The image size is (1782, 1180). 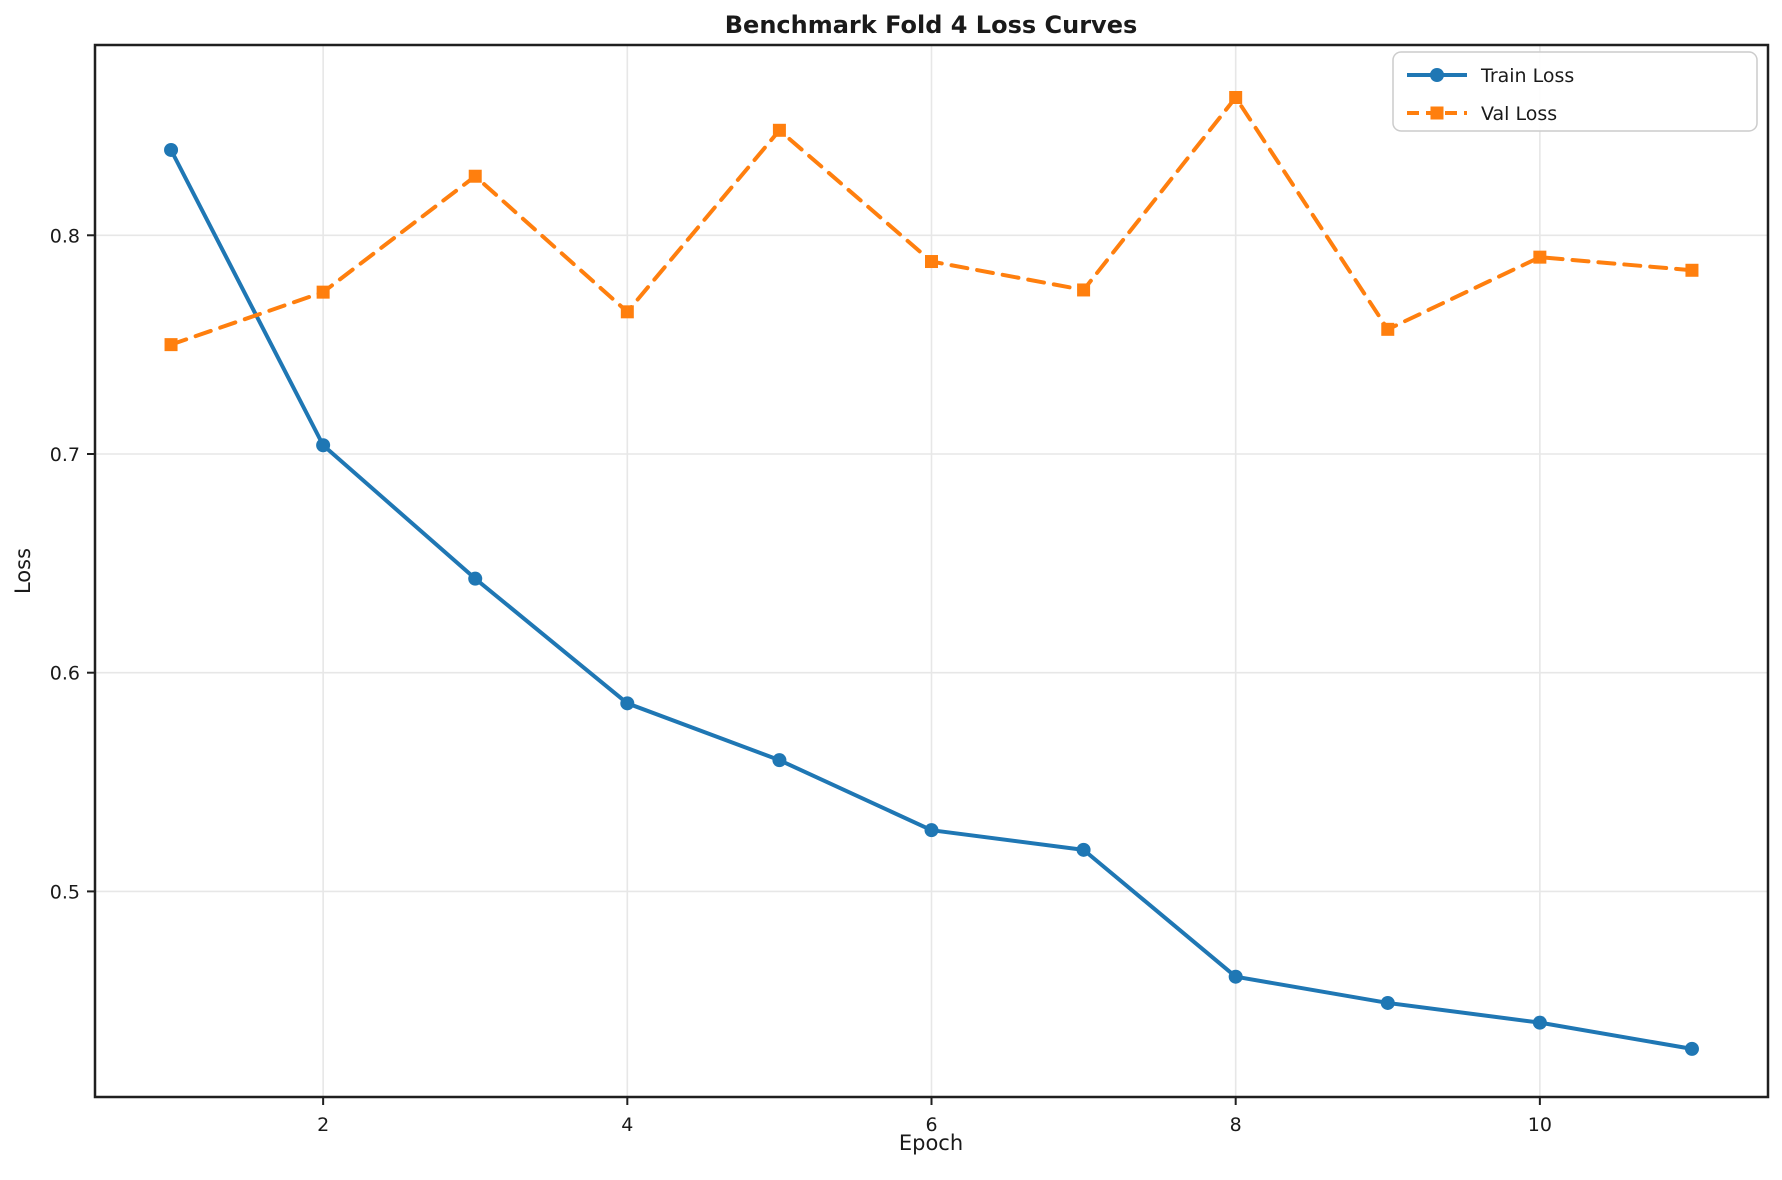 I want to click on x-tick-label: 4, so click(x=627, y=1125).